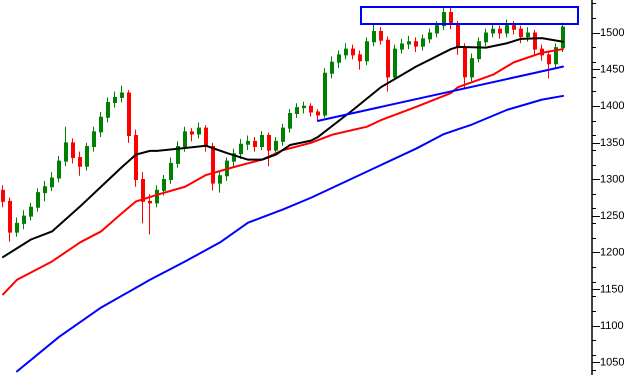  I want to click on y-tick-label: 1450, so click(612, 70).